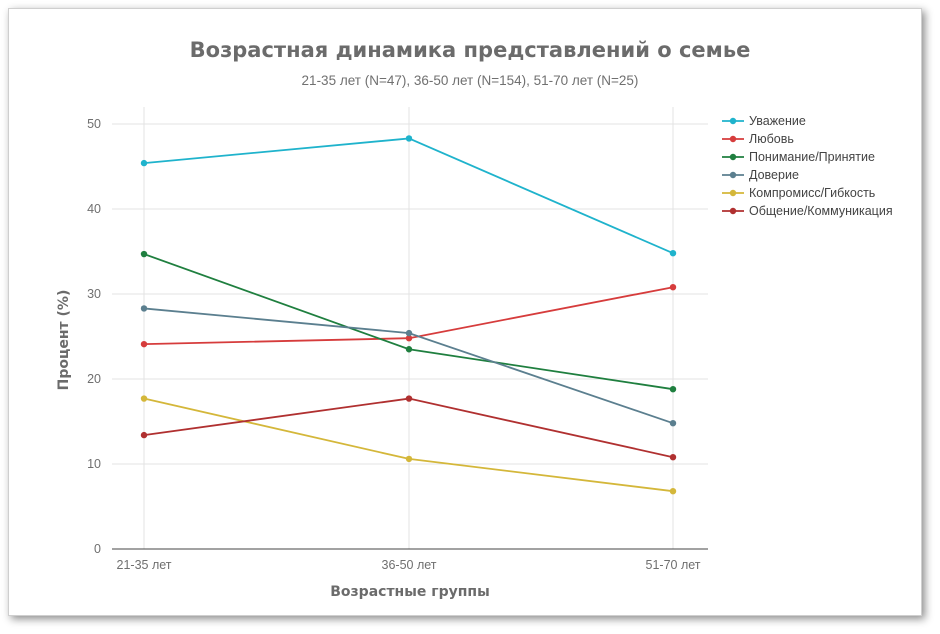 The image size is (940, 634). What do you see at coordinates (97, 549) in the screenshot?
I see `y-tick-label: 0` at bounding box center [97, 549].